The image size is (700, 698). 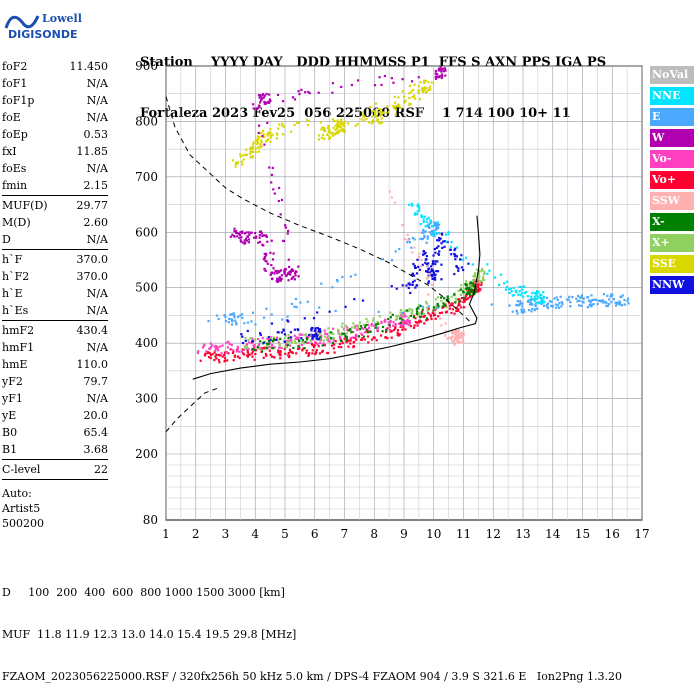 I want to click on param-name: hmF2, so click(x=18, y=330).